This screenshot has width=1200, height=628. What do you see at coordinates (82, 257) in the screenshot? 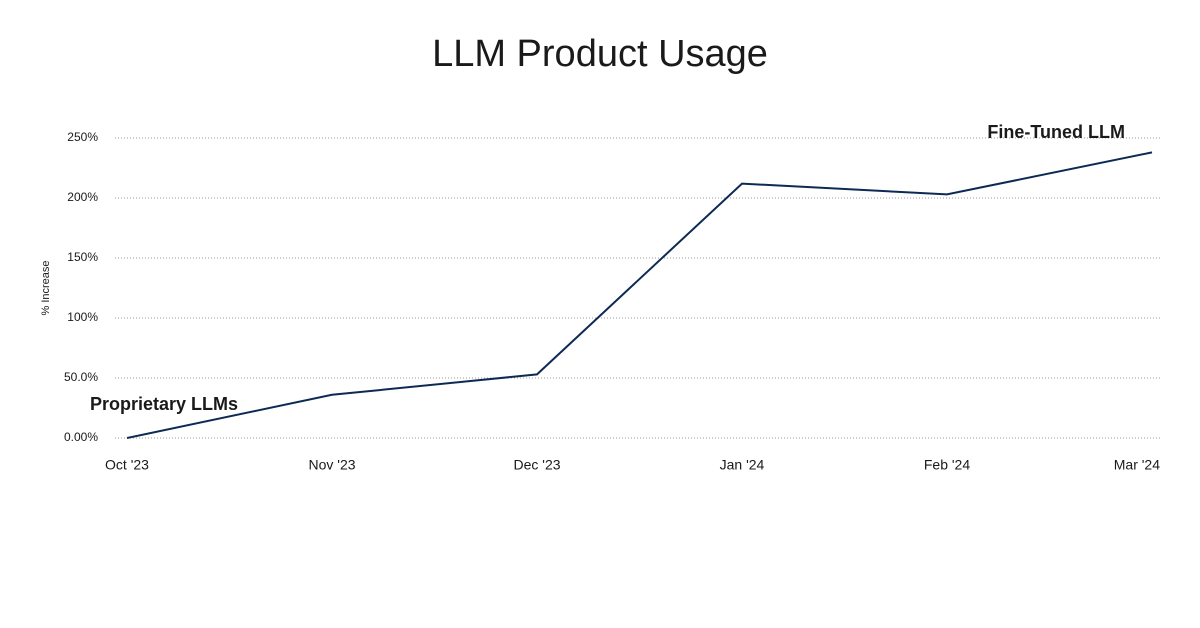
I see `y-tick-label: 150%` at bounding box center [82, 257].